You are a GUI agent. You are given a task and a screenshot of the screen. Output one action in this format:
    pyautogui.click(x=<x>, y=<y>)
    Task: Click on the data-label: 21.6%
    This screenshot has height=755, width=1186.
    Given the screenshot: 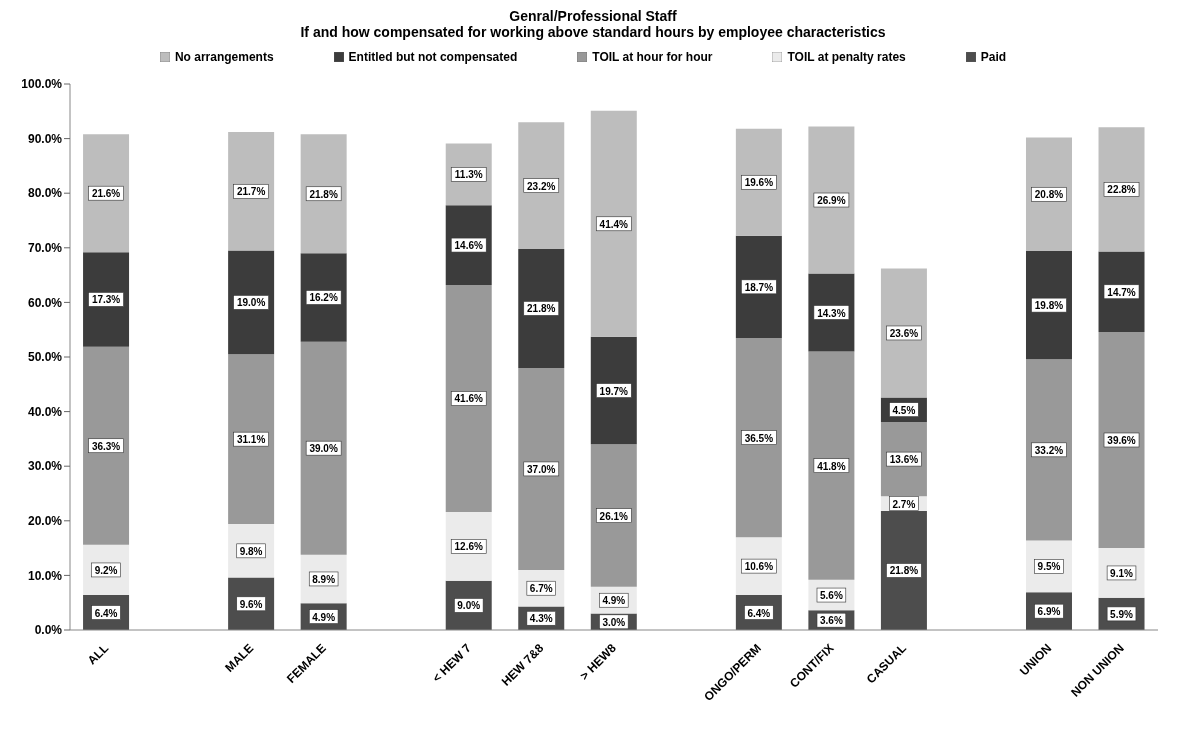 What is the action you would take?
    pyautogui.click(x=106, y=194)
    